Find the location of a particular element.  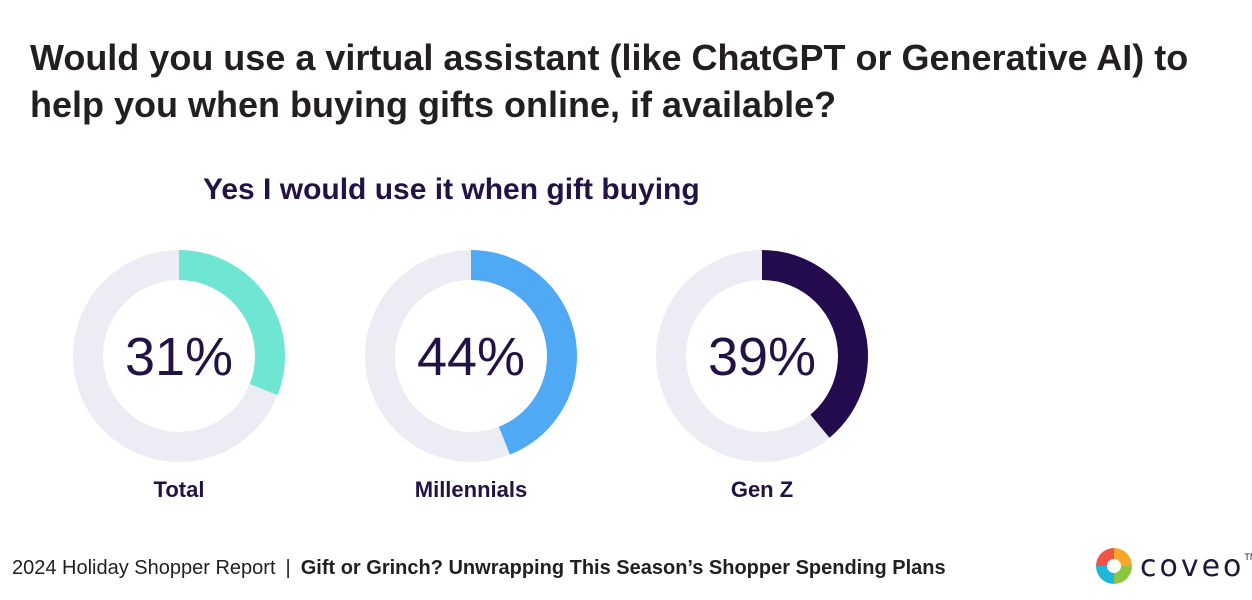

footer-report-name: 2024 Holiday Shopper Report is located at coordinates (144, 568).